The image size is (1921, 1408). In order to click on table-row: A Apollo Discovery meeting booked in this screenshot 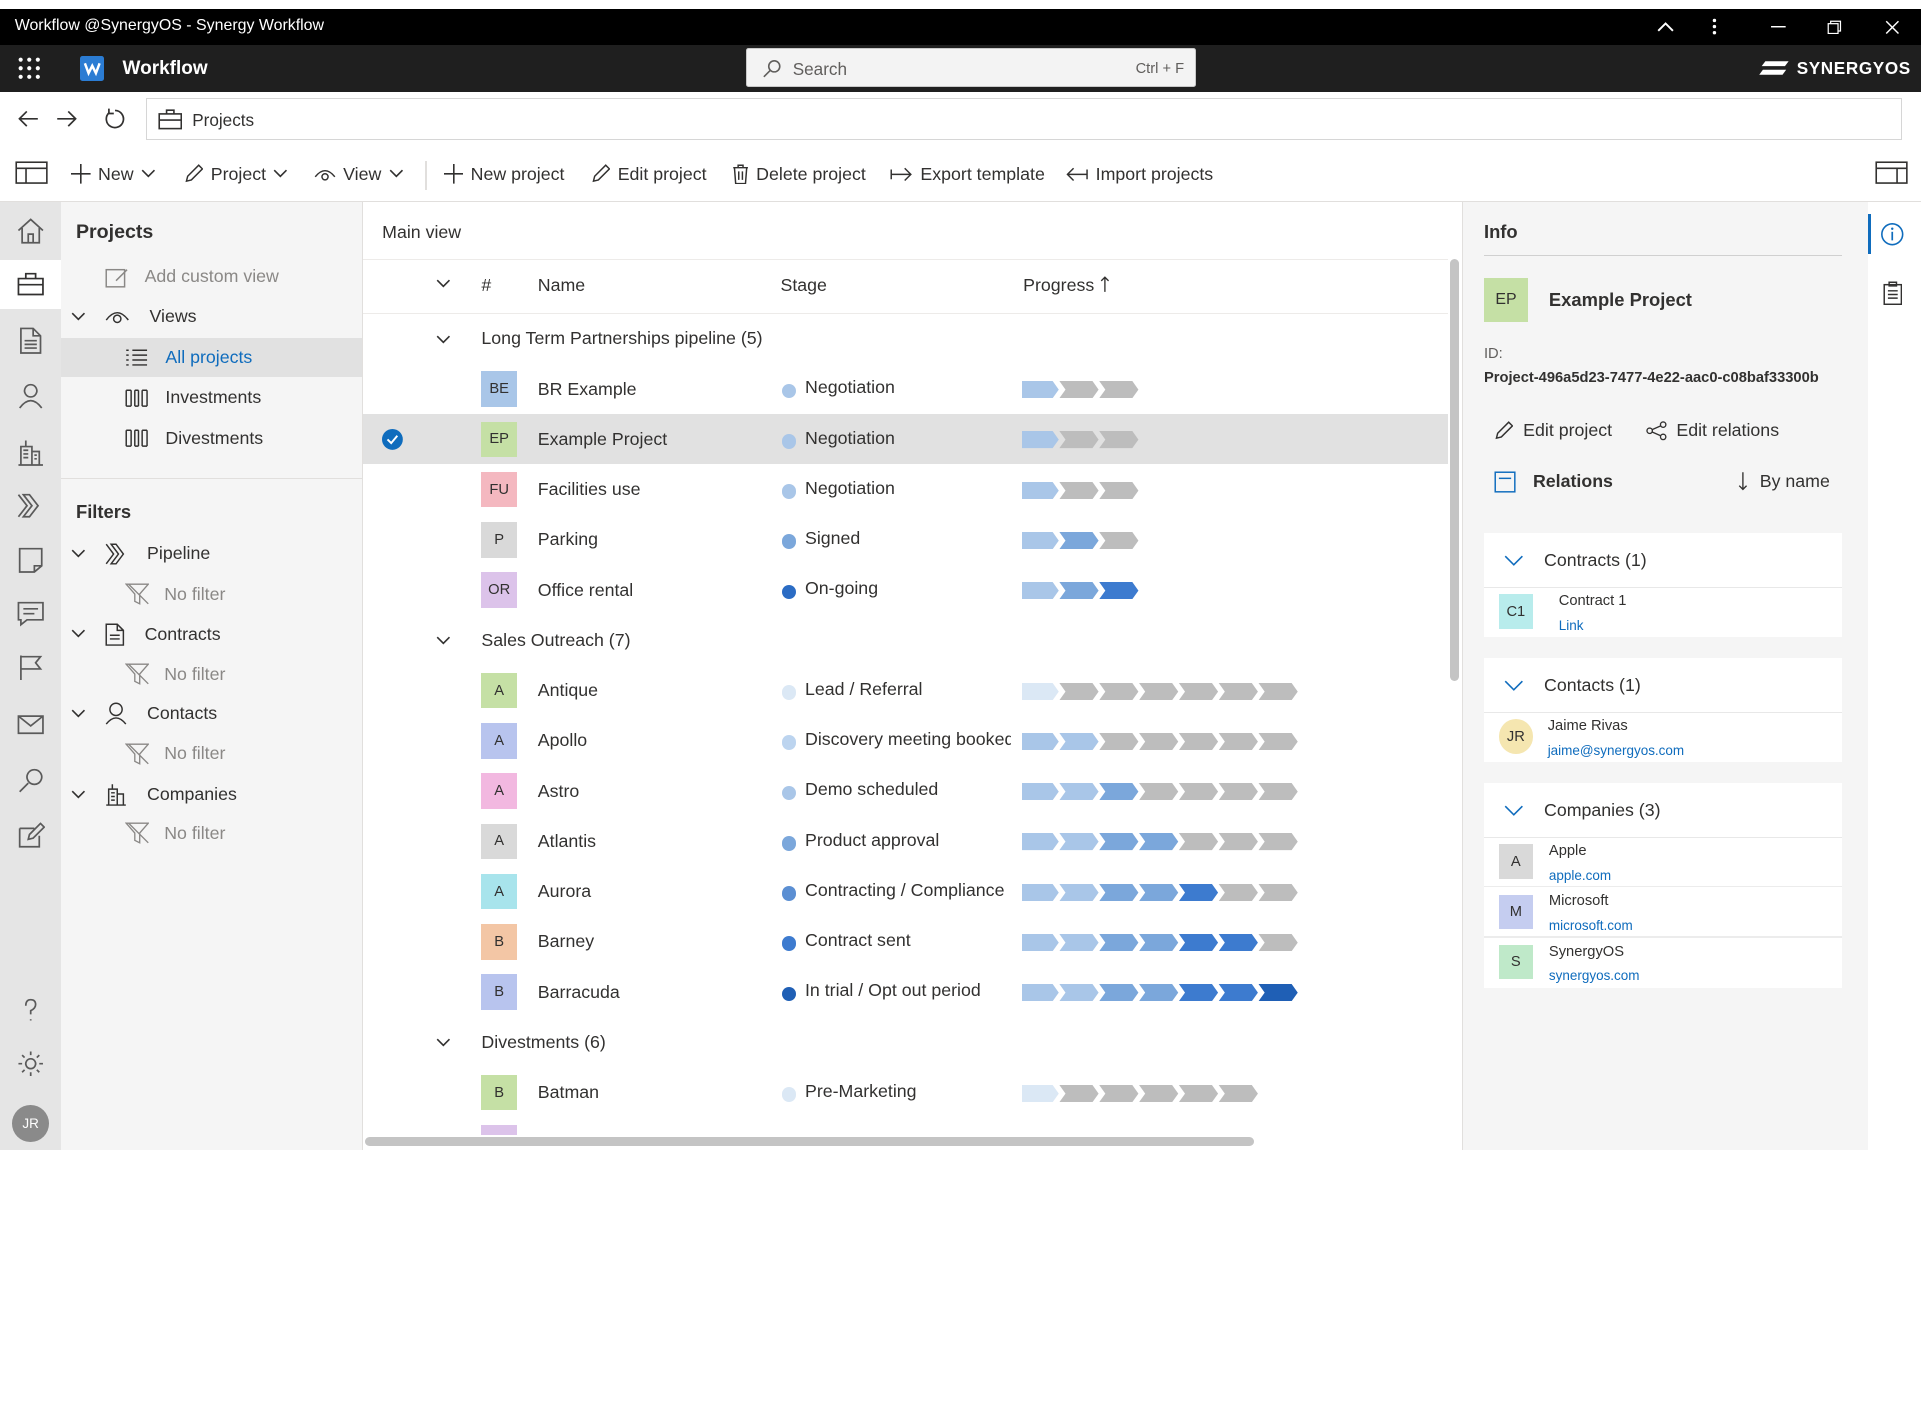, I will do `click(906, 741)`.